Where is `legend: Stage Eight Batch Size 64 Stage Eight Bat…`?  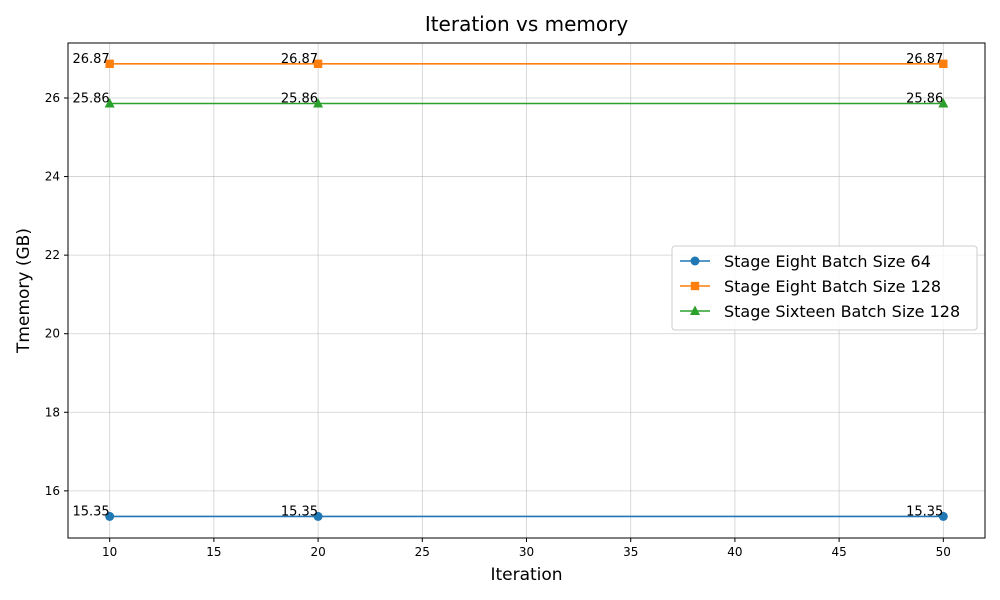 legend: Stage Eight Batch Size 64 Stage Eight Bat… is located at coordinates (824, 288).